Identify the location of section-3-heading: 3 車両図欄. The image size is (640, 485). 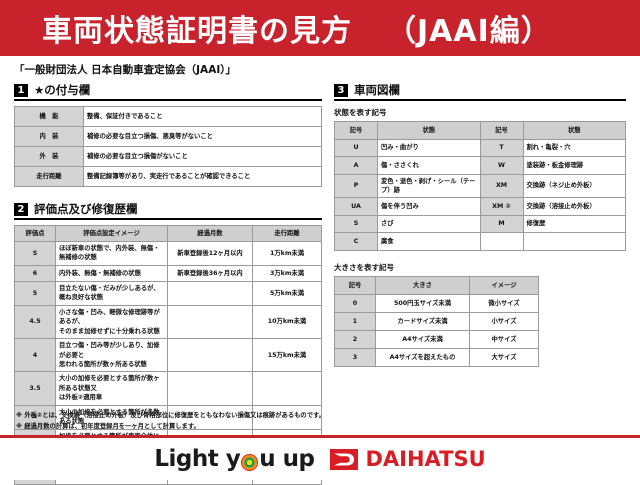
(480, 91).